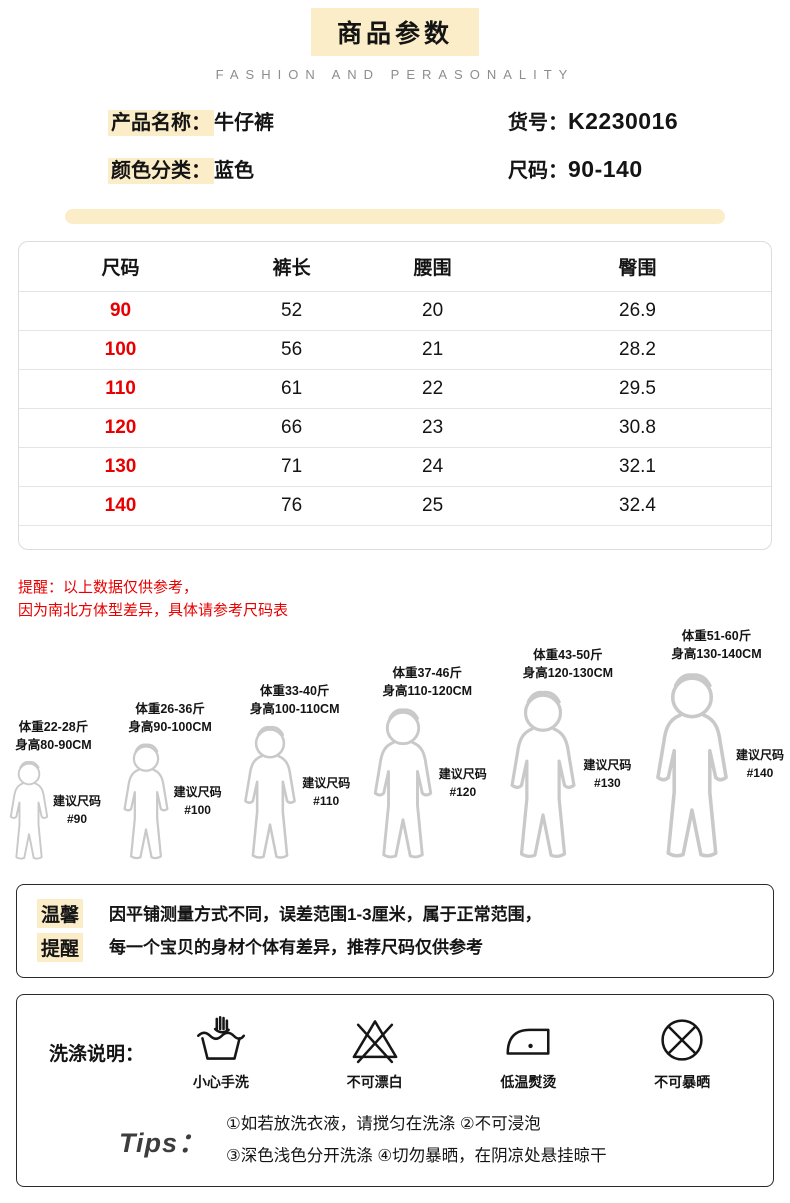 Image resolution: width=790 pixels, height=1203 pixels. I want to click on no-sun-icon, so click(682, 1040).